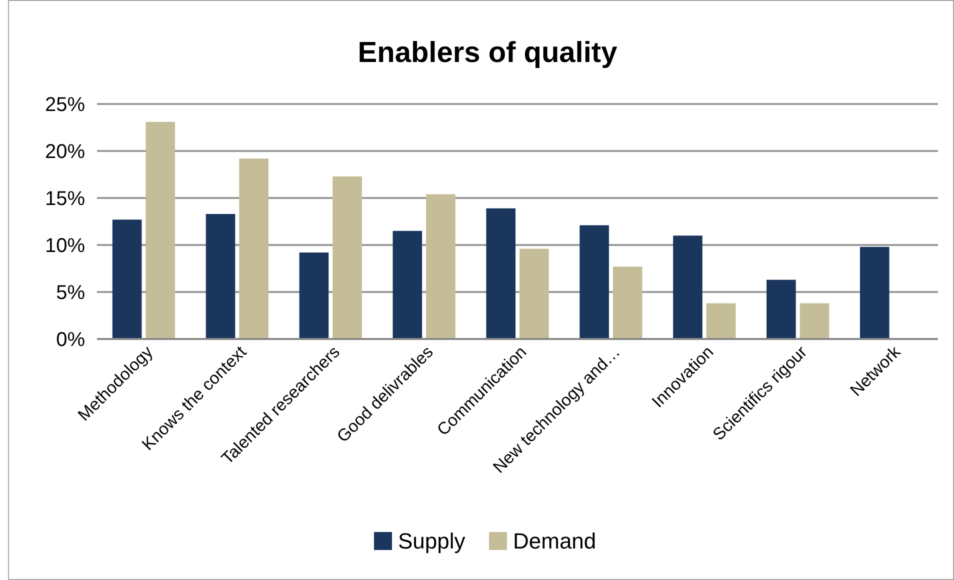  What do you see at coordinates (488, 53) in the screenshot?
I see `chart-title: Enablers of quality` at bounding box center [488, 53].